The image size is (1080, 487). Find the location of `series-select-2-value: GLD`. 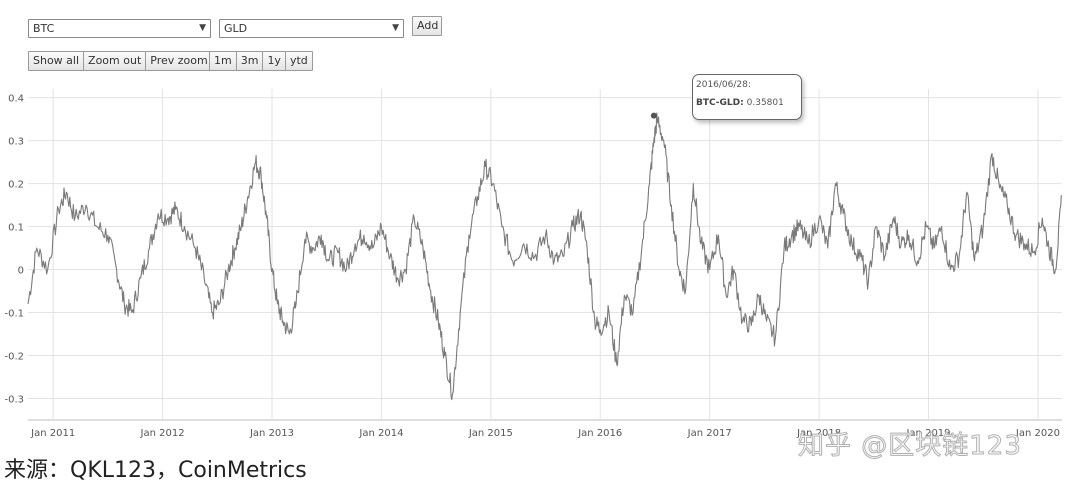

series-select-2-value: GLD is located at coordinates (236, 28).